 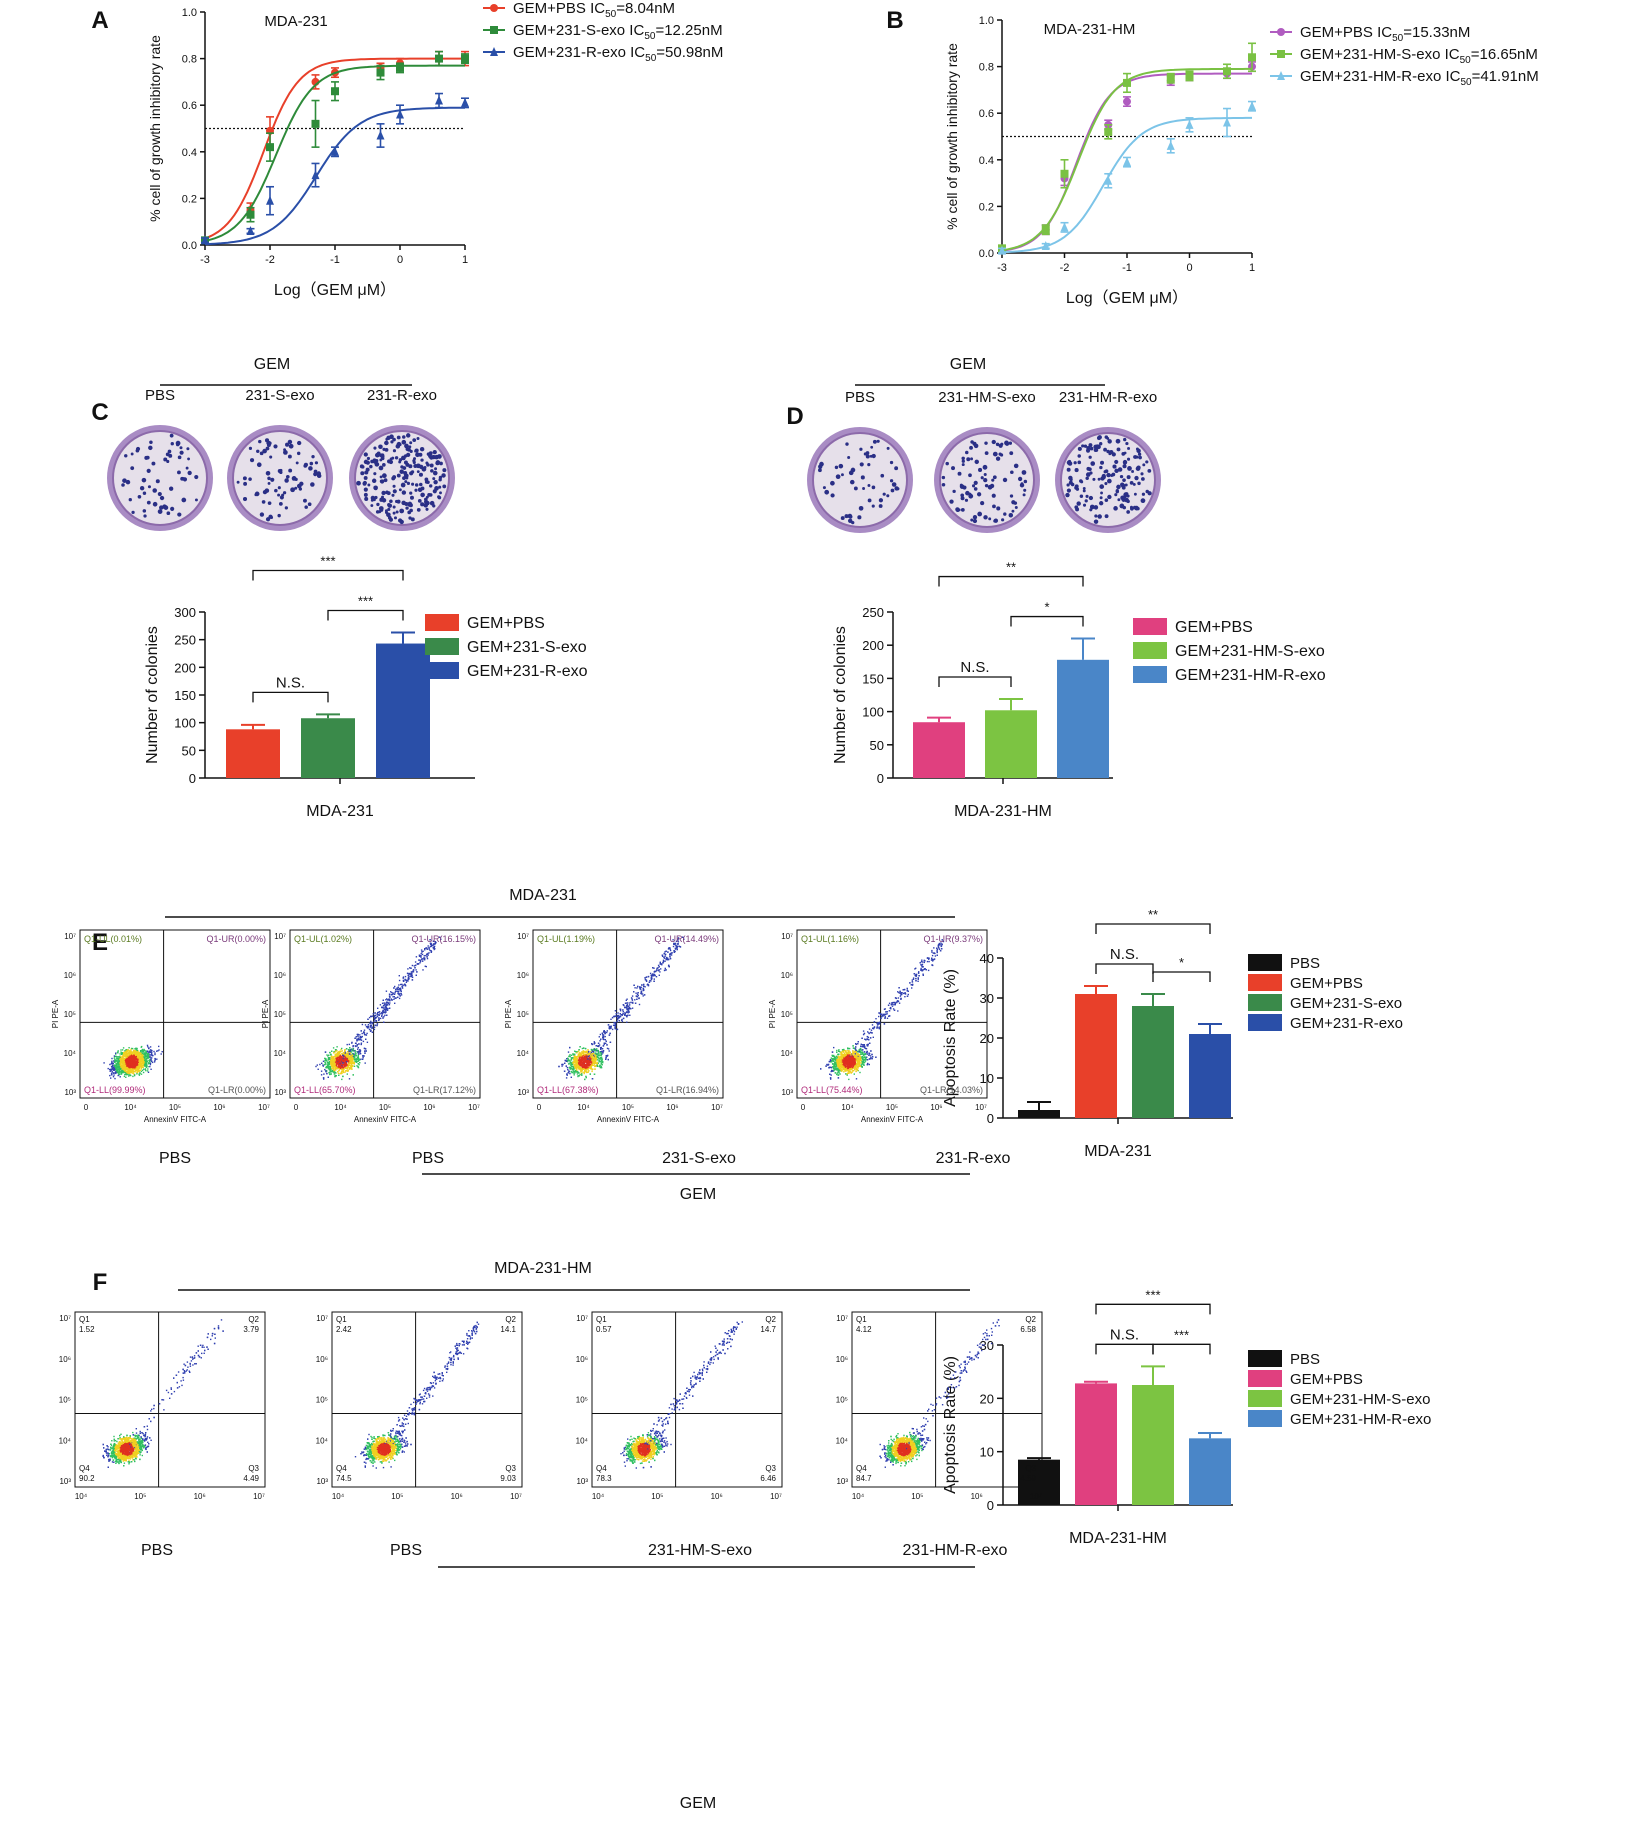 I want to click on quadrant-label-ll: Q1-LL(99.99%), so click(x=115, y=1090).